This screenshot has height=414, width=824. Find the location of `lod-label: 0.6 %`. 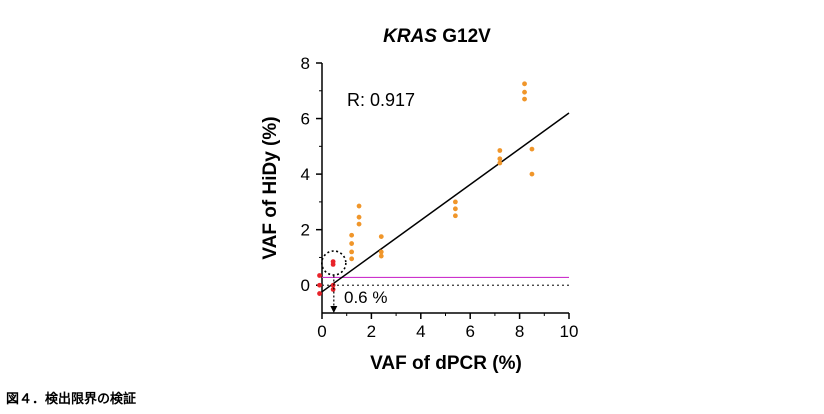

lod-label: 0.6 % is located at coordinates (365, 297).